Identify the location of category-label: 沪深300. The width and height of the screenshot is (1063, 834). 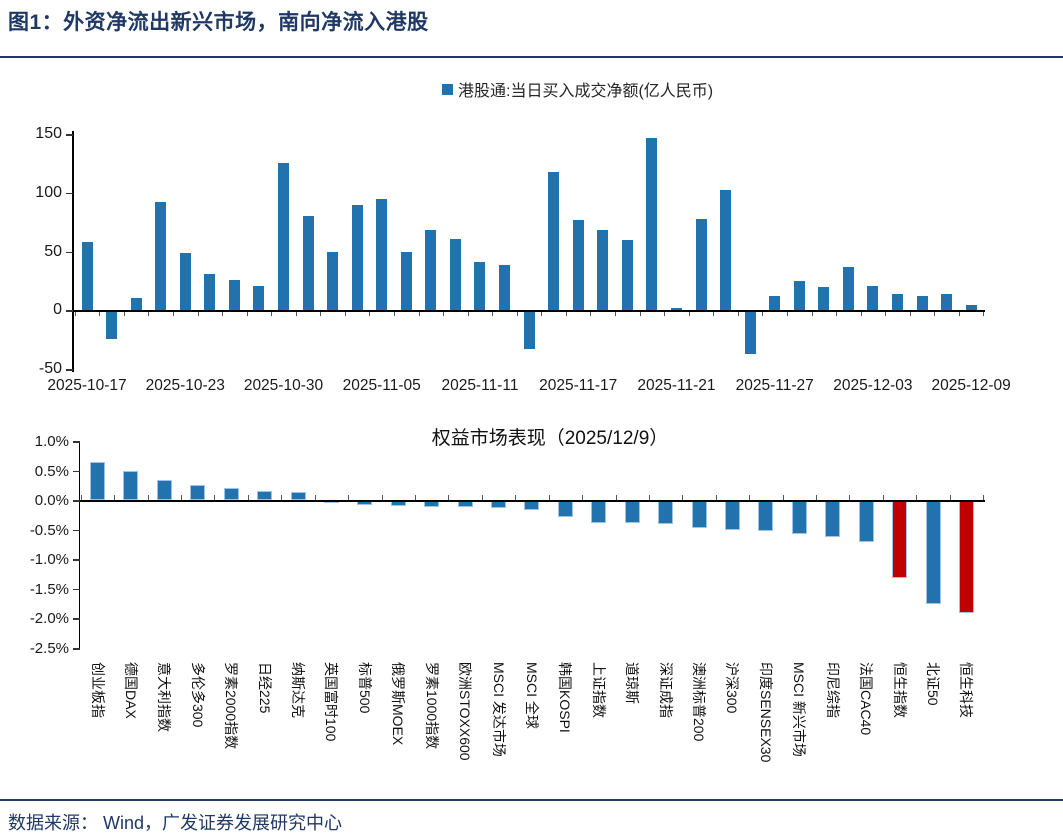
(732, 688).